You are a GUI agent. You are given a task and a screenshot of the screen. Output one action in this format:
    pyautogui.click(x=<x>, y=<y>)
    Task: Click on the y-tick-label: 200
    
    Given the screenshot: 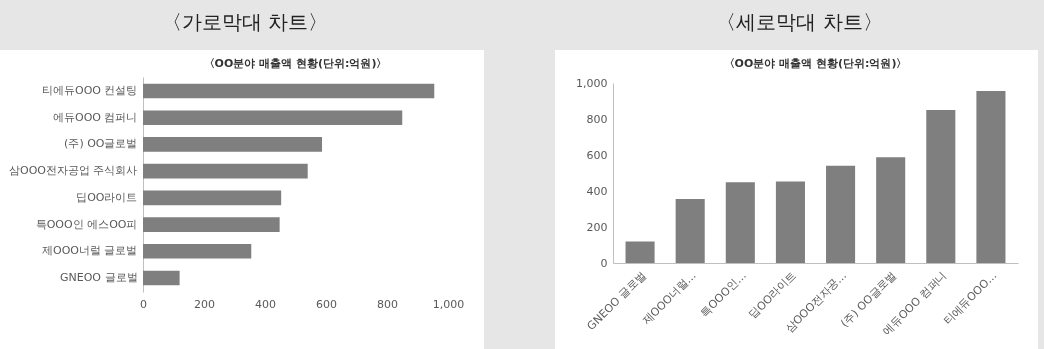 What is the action you would take?
    pyautogui.click(x=597, y=227)
    